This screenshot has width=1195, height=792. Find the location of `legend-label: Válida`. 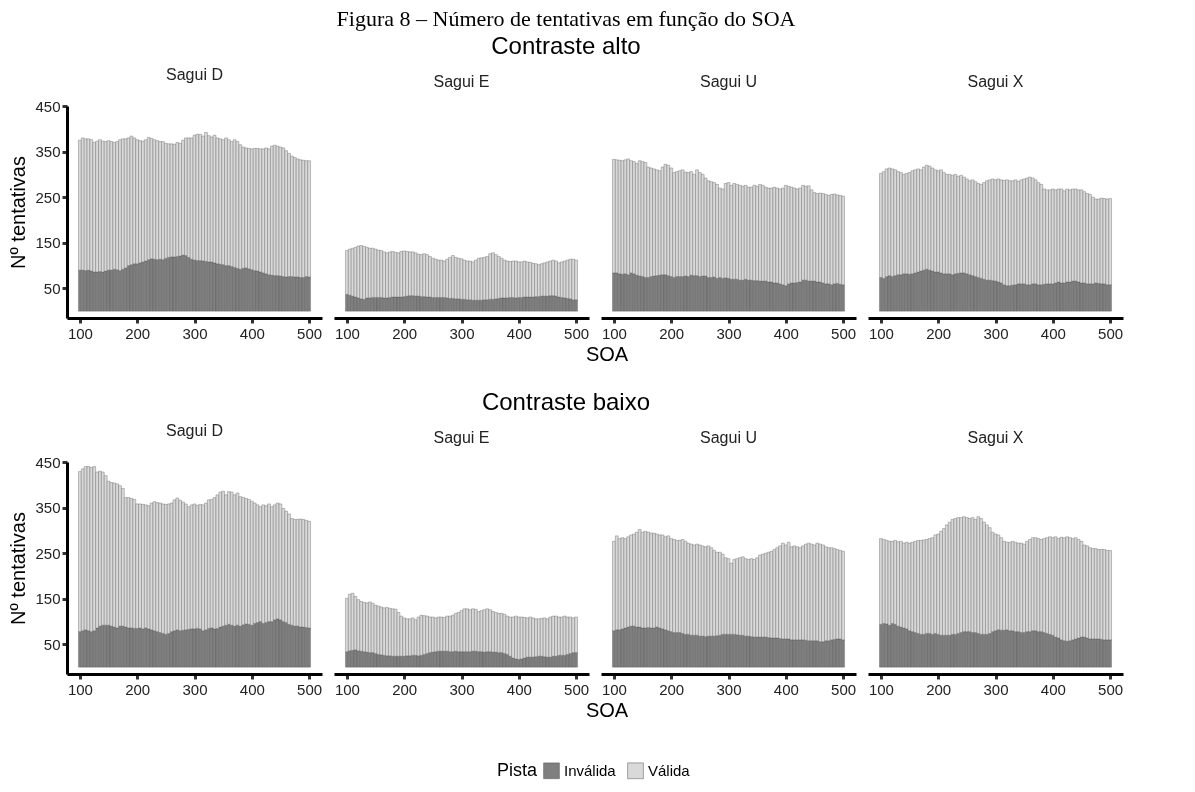

legend-label: Válida is located at coordinates (669, 770).